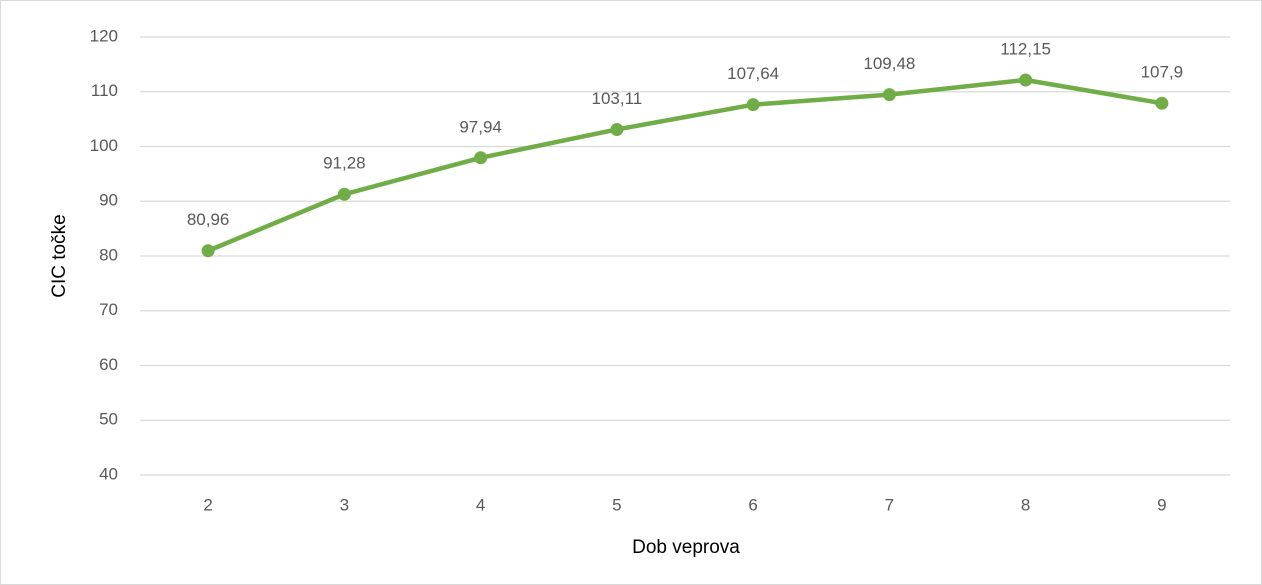 The width and height of the screenshot is (1262, 585). What do you see at coordinates (344, 163) in the screenshot?
I see `data-label: 91,28` at bounding box center [344, 163].